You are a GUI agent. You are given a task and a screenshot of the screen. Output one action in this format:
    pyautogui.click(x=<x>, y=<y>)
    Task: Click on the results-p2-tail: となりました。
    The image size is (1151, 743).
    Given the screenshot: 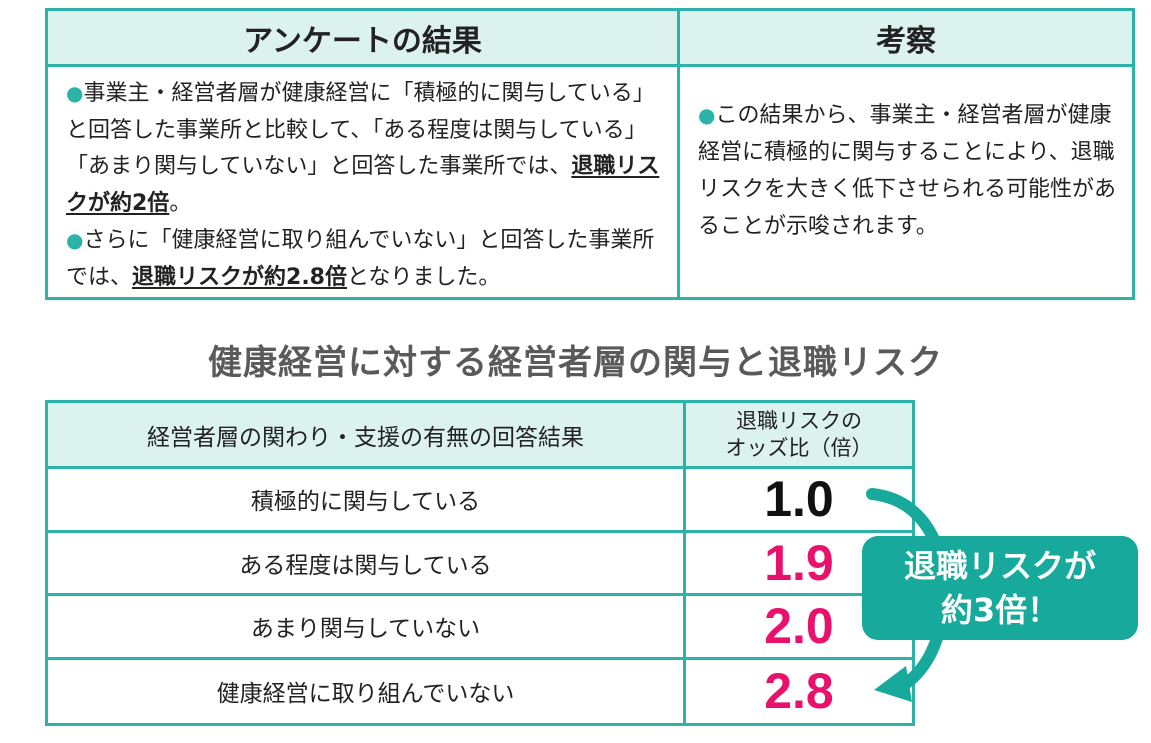 What is the action you would take?
    pyautogui.click(x=424, y=277)
    